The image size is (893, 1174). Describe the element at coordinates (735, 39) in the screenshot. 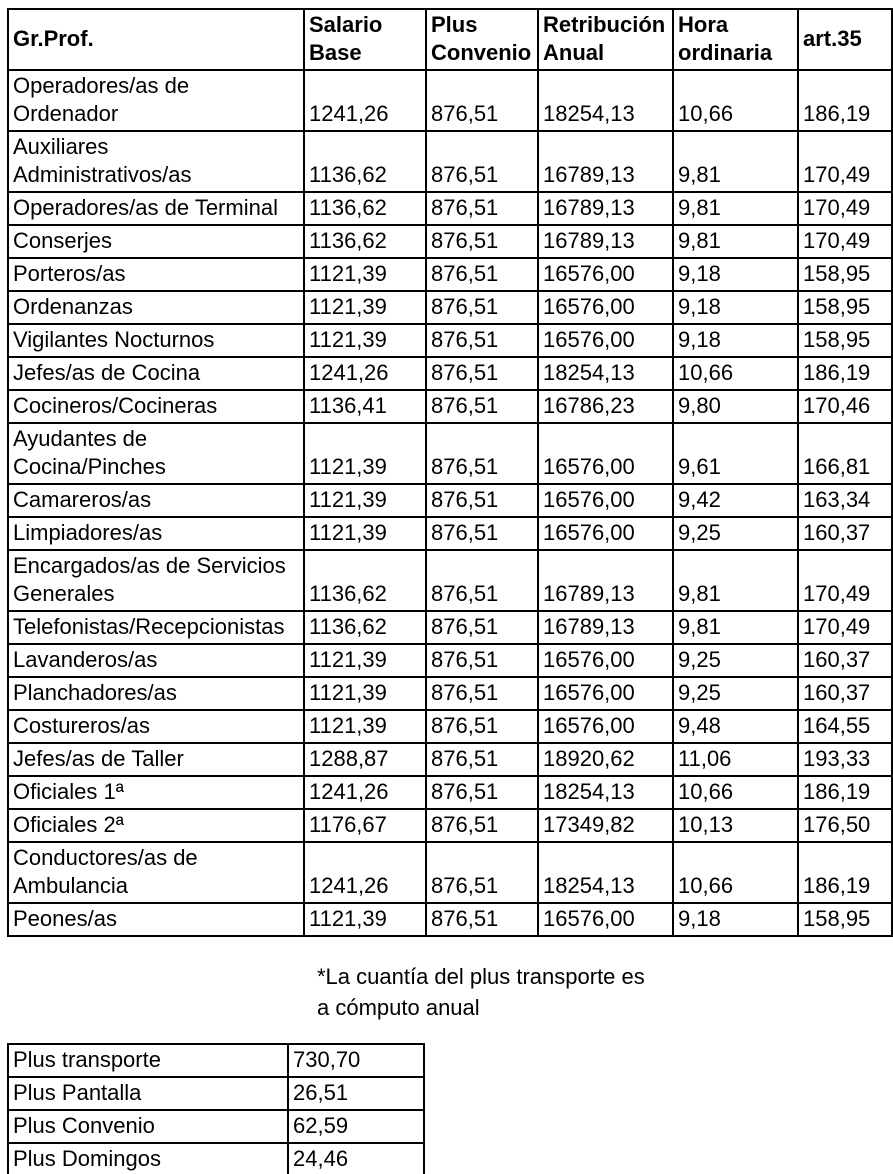

I see `col-header-hora-ordinaria: Hora ordinaria` at that location.